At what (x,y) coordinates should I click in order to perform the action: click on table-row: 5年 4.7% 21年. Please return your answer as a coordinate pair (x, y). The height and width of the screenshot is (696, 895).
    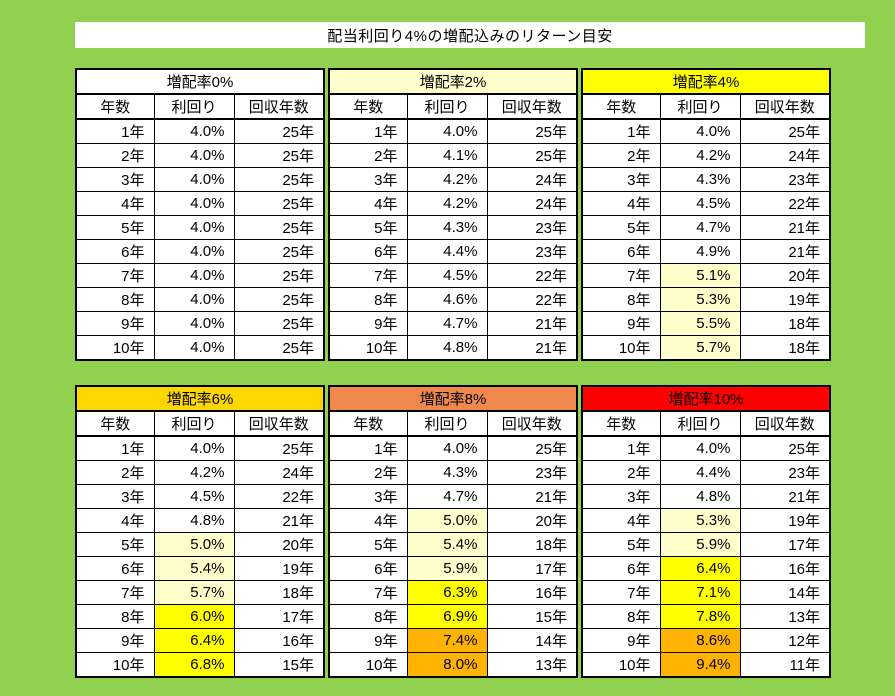
    Looking at the image, I should click on (706, 227).